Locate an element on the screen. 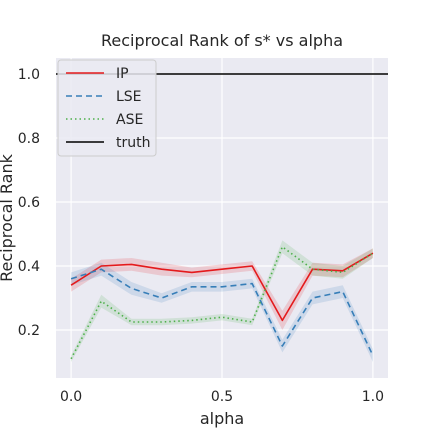 The width and height of the screenshot is (432, 432). legend: IP LSE ASE truth is located at coordinates (107, 108).